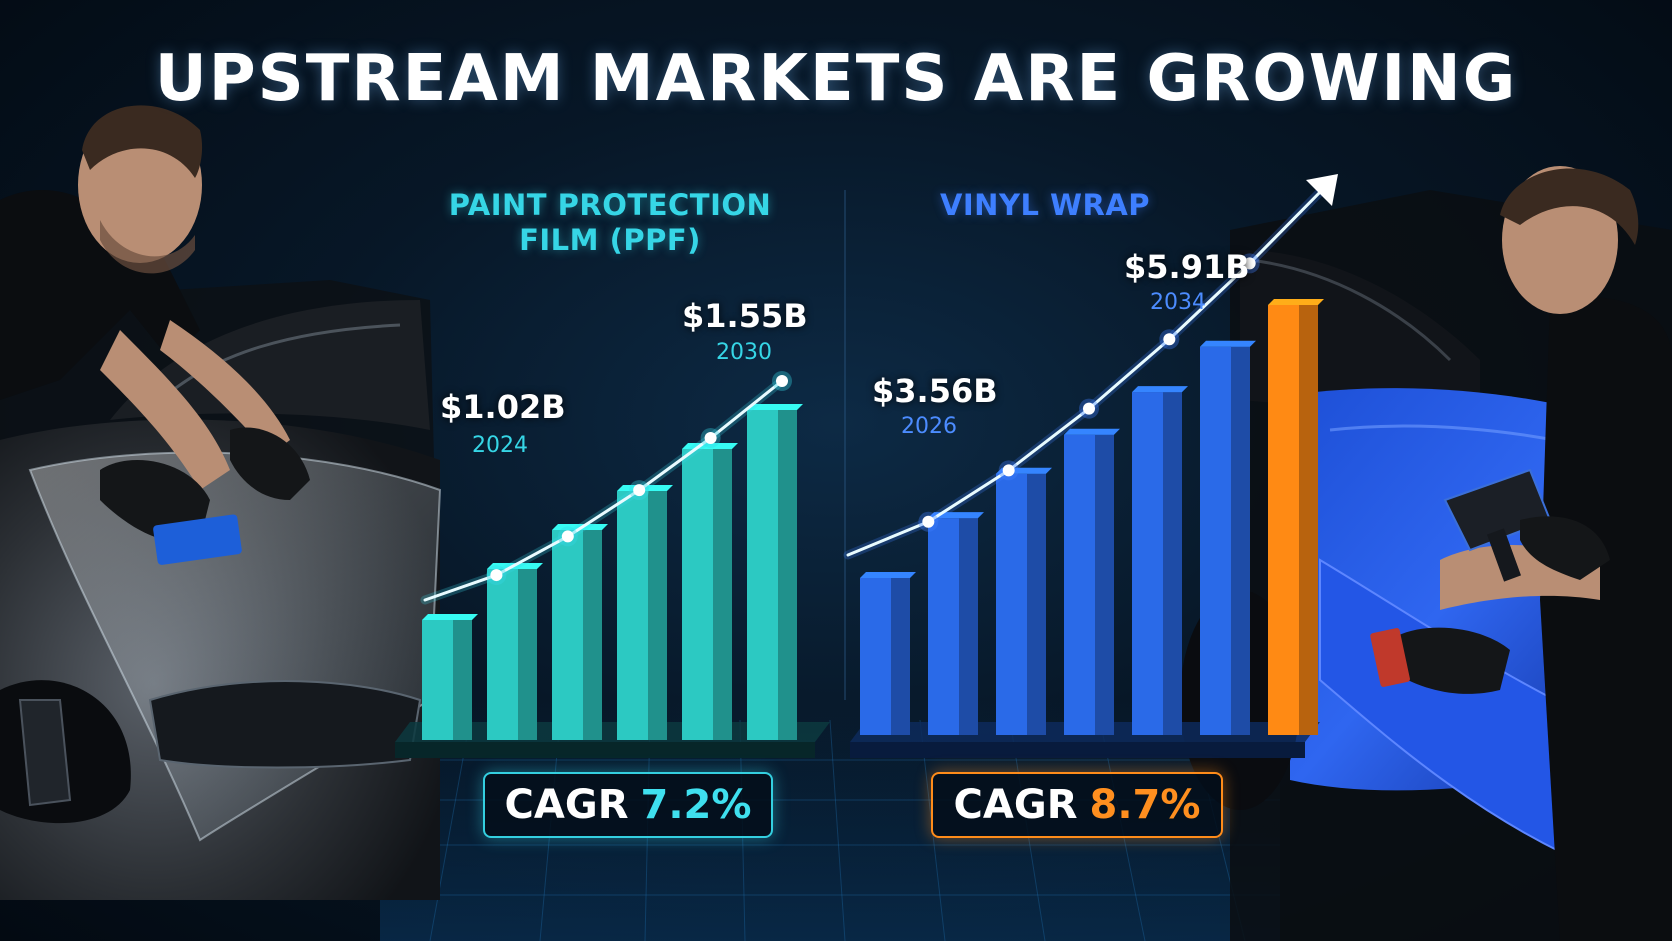  I want to click on ppf-bar-chart, so click(612, 572).